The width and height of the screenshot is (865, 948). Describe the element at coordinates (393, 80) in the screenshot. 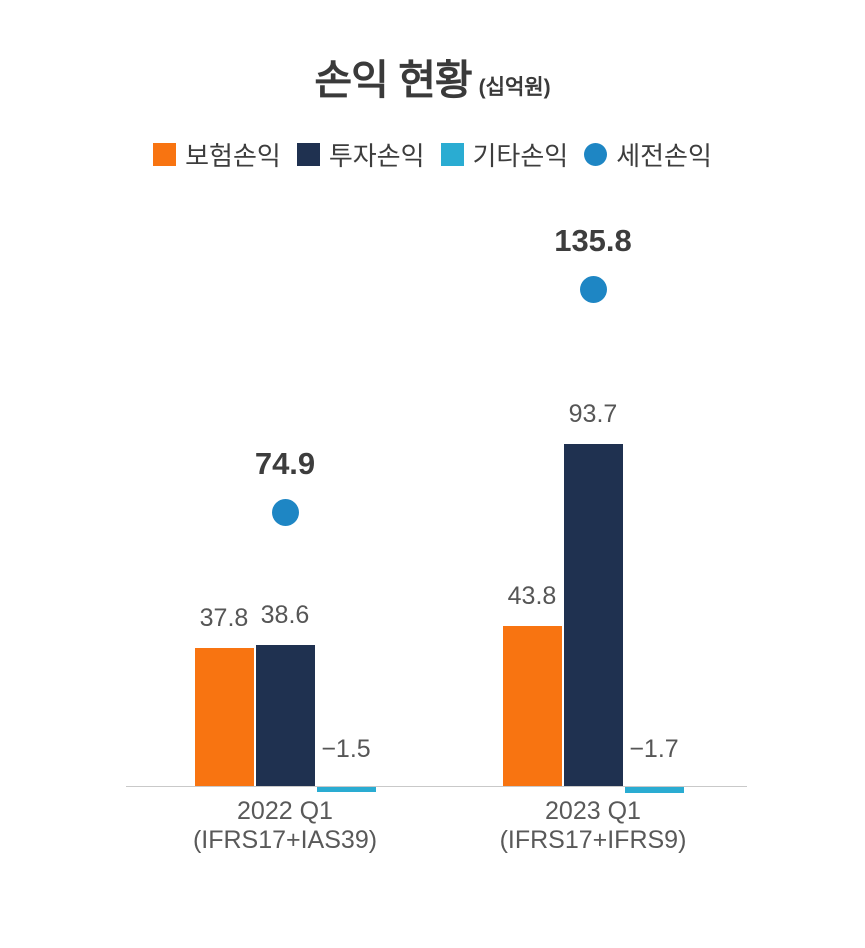

I see `chart-title-text: 손익 현황` at that location.